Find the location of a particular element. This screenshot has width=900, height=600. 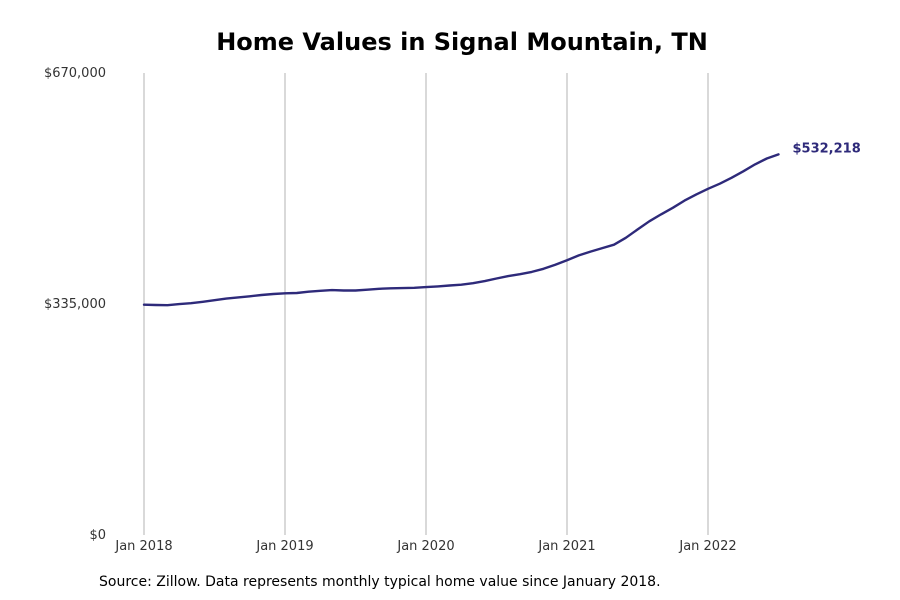

x-axis-ticks: Jan 2018 Jan 2019 Jan 2020 Jan 2021 Jan 2022 is located at coordinates (425, 546).